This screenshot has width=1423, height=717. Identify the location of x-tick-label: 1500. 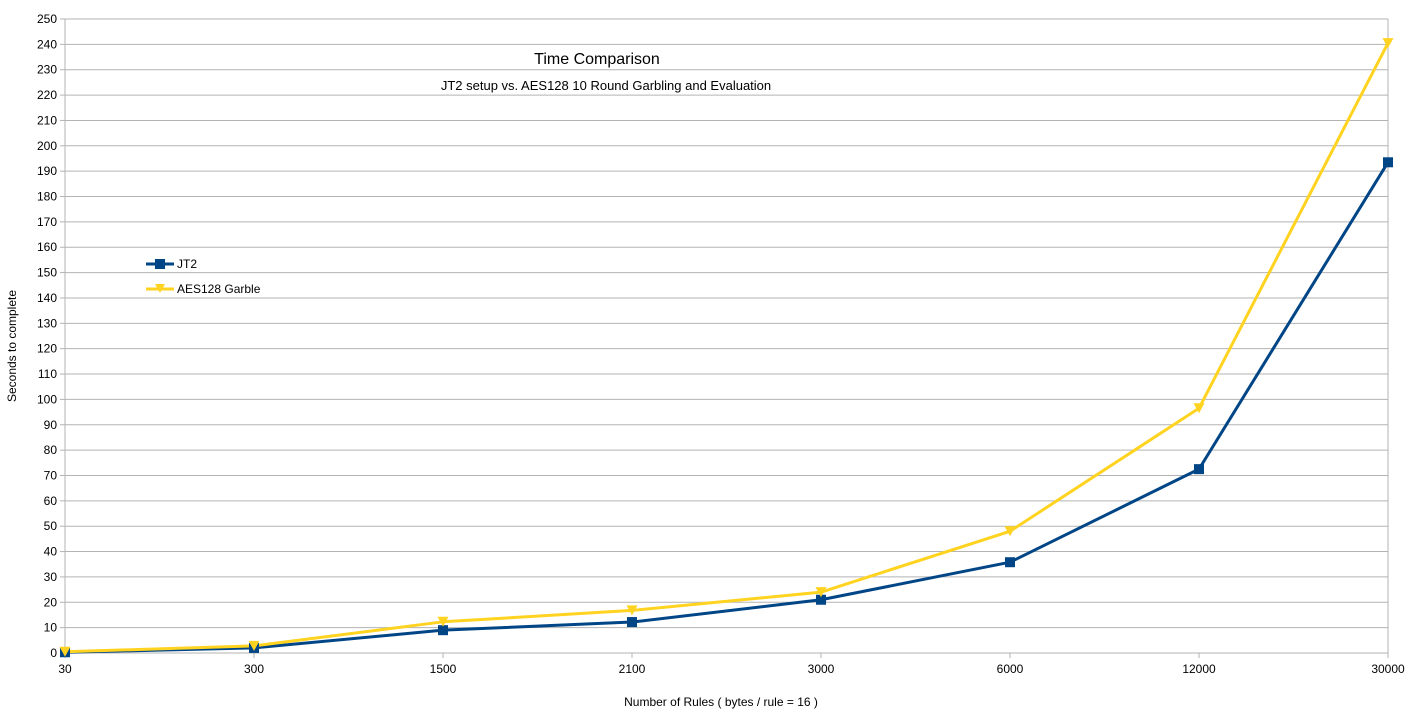
(443, 669).